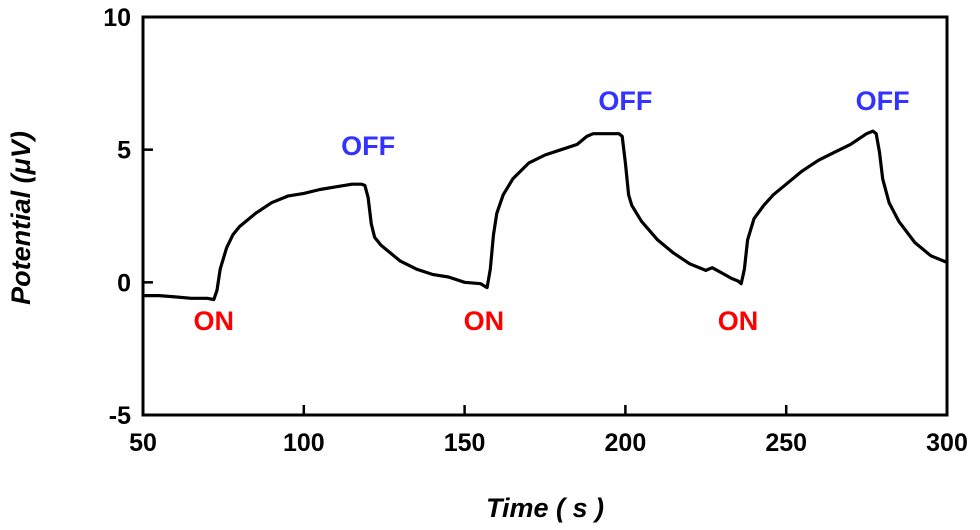 The image size is (980, 530). I want to click on x-tick-label: 300, so click(947, 443).